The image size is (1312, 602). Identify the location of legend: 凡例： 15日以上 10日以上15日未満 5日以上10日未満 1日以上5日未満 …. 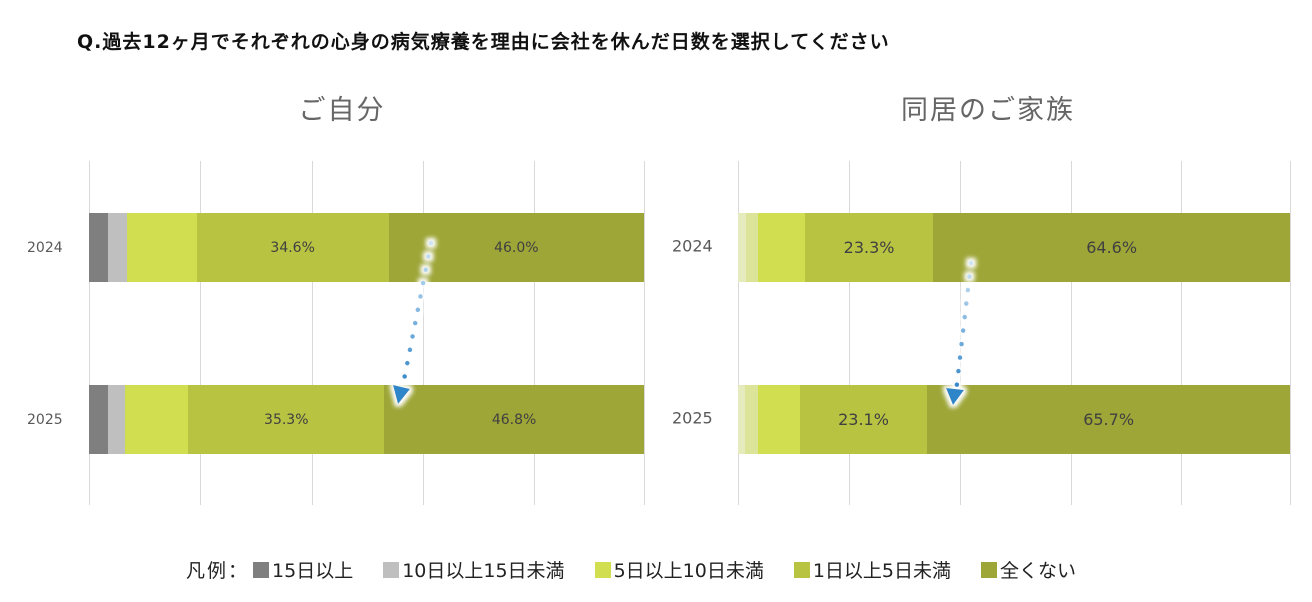
(631, 569).